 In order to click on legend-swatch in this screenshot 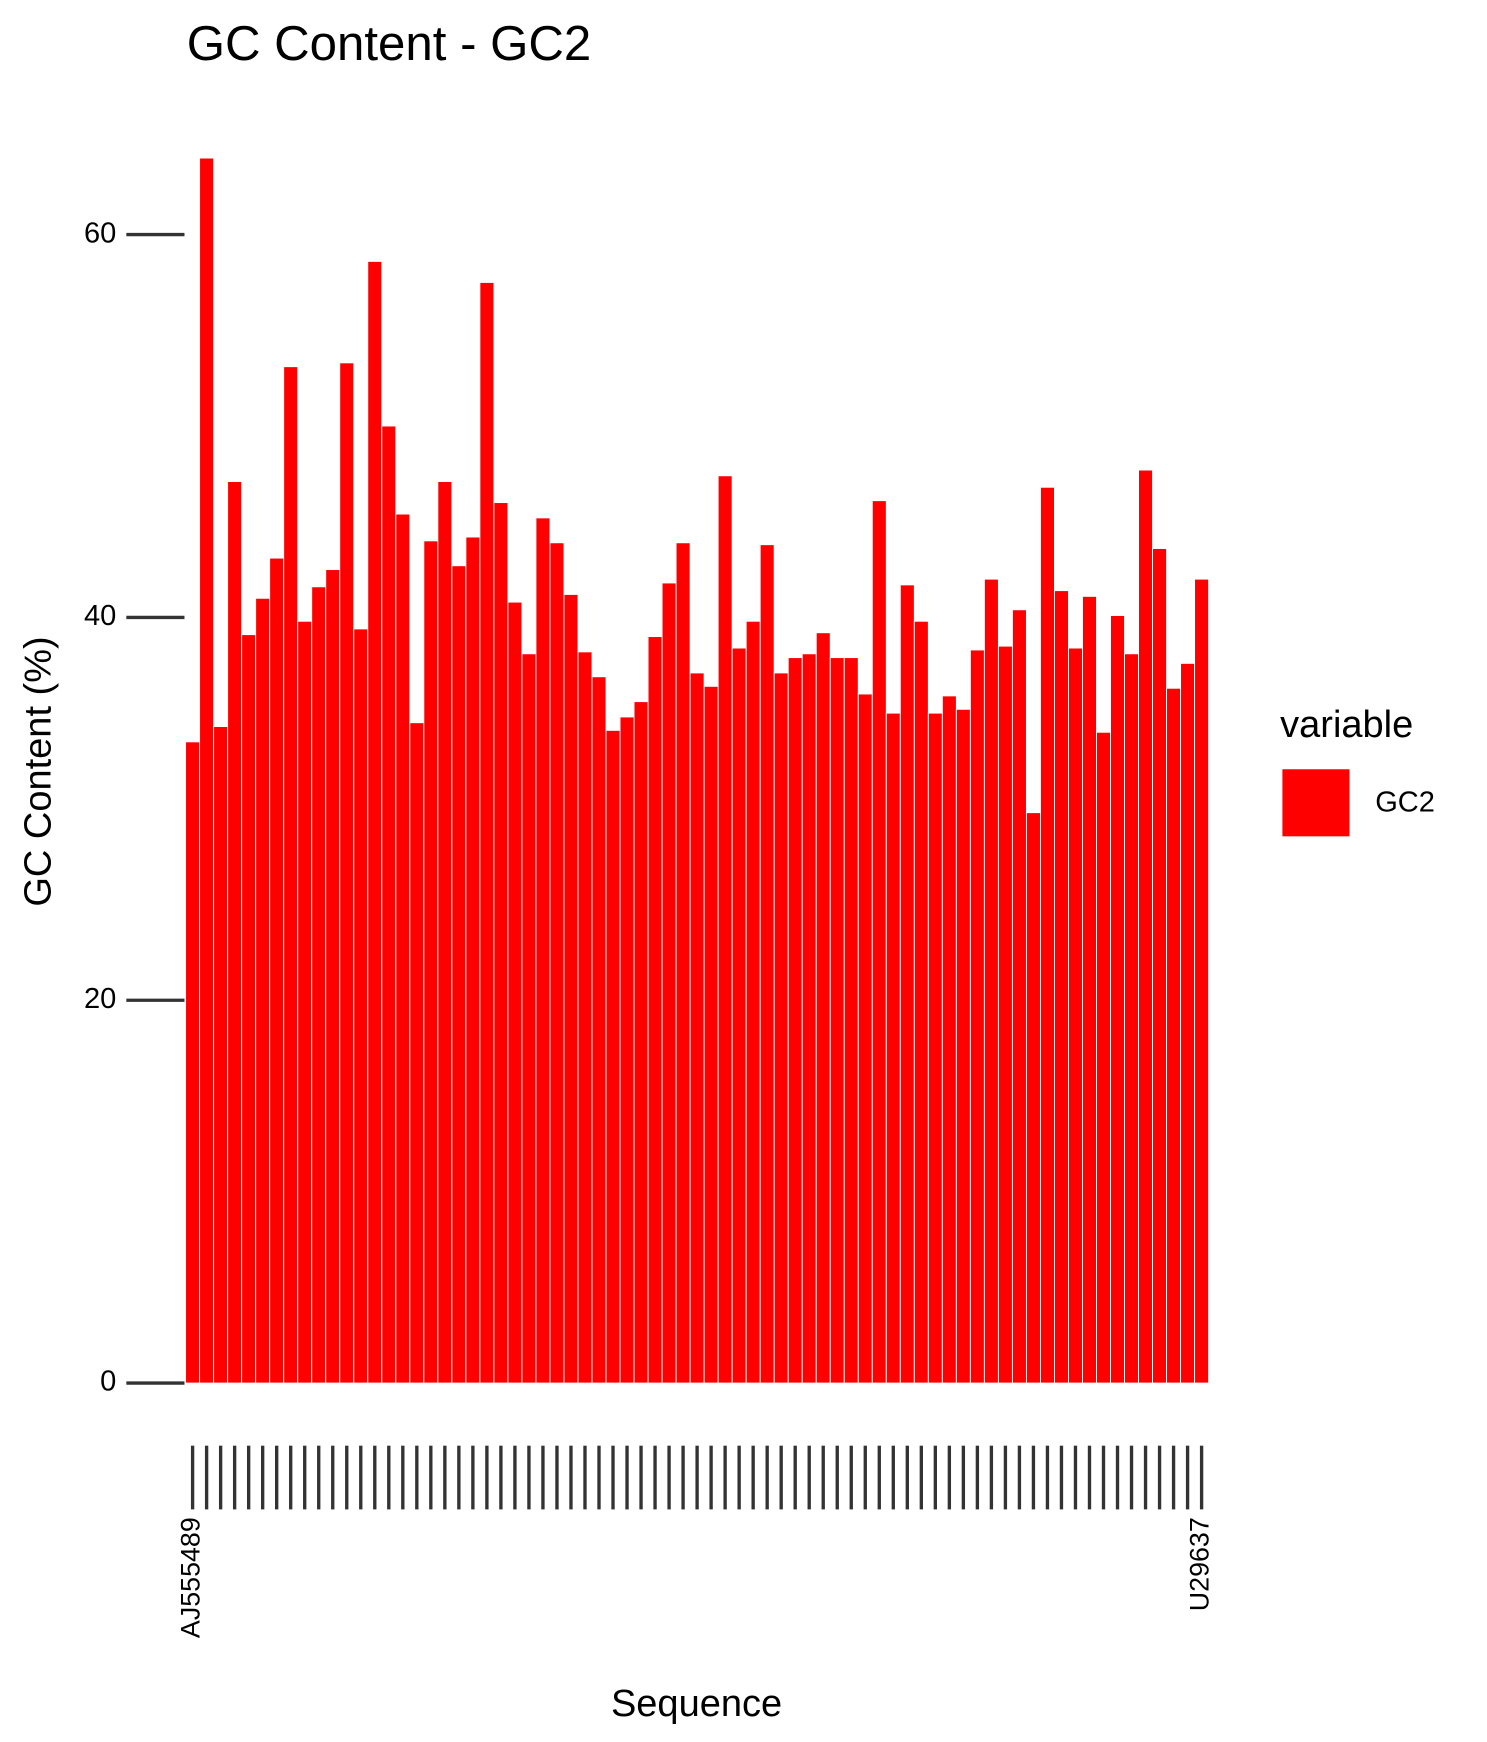, I will do `click(1316, 803)`.